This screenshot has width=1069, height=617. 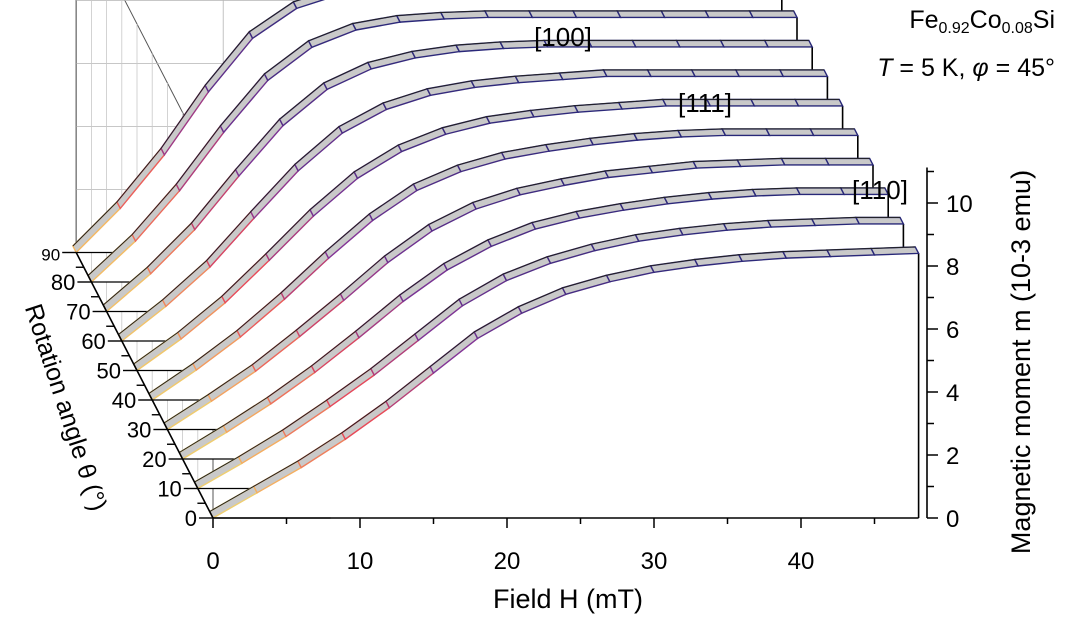 What do you see at coordinates (982, 21) in the screenshot?
I see `sample-label: Fe0.92Co0.08Si` at bounding box center [982, 21].